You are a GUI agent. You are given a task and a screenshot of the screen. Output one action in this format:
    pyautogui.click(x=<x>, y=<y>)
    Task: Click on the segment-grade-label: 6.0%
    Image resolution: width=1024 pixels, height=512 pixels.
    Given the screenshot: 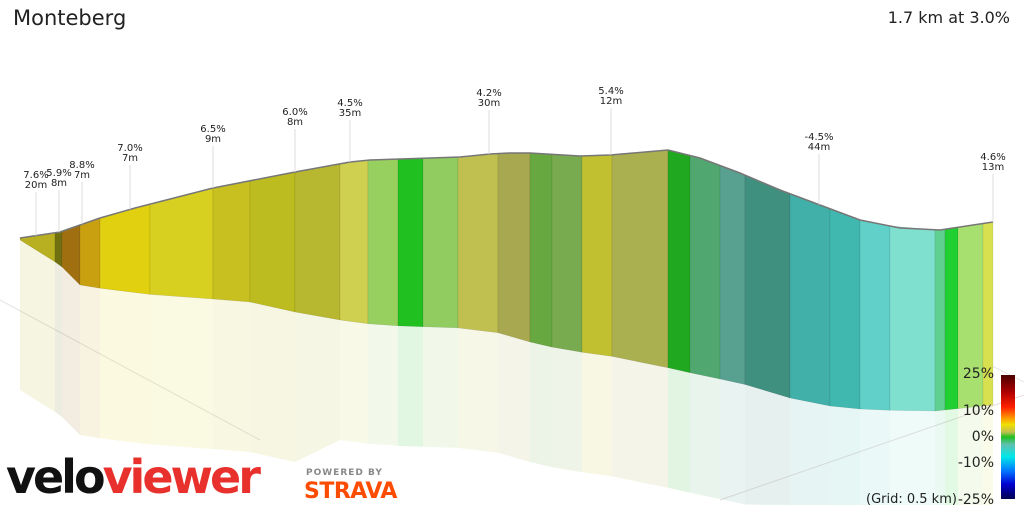 What is the action you would take?
    pyautogui.click(x=294, y=112)
    